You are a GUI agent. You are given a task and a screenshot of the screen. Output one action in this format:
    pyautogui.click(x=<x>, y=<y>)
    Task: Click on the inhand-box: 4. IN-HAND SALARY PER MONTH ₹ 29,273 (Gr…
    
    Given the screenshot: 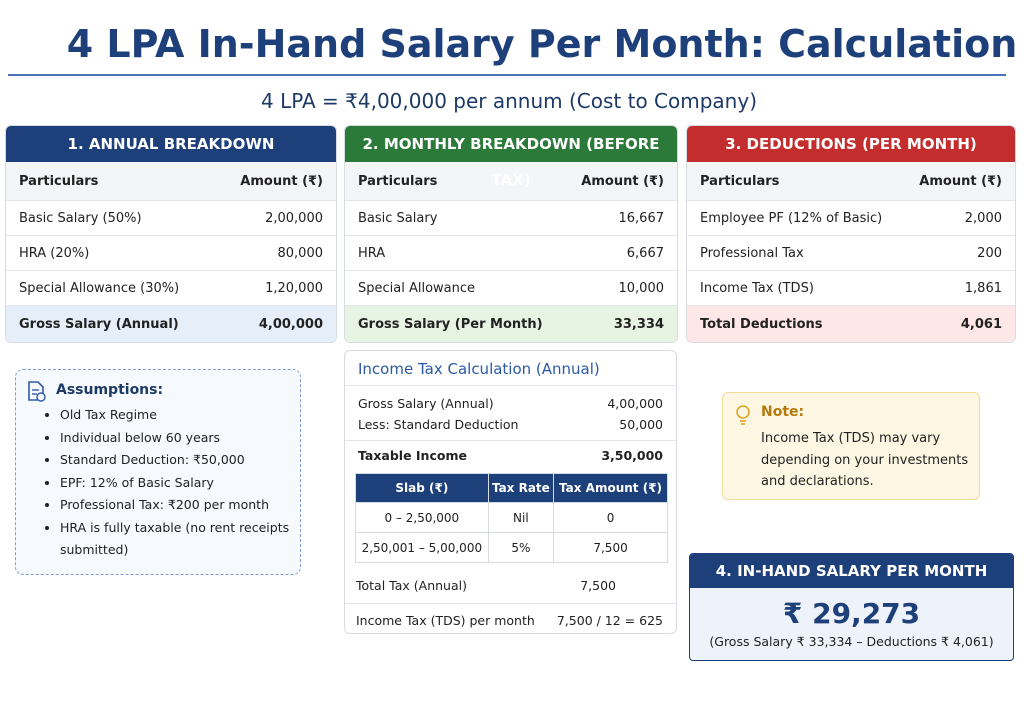 What is the action you would take?
    pyautogui.click(x=851, y=607)
    